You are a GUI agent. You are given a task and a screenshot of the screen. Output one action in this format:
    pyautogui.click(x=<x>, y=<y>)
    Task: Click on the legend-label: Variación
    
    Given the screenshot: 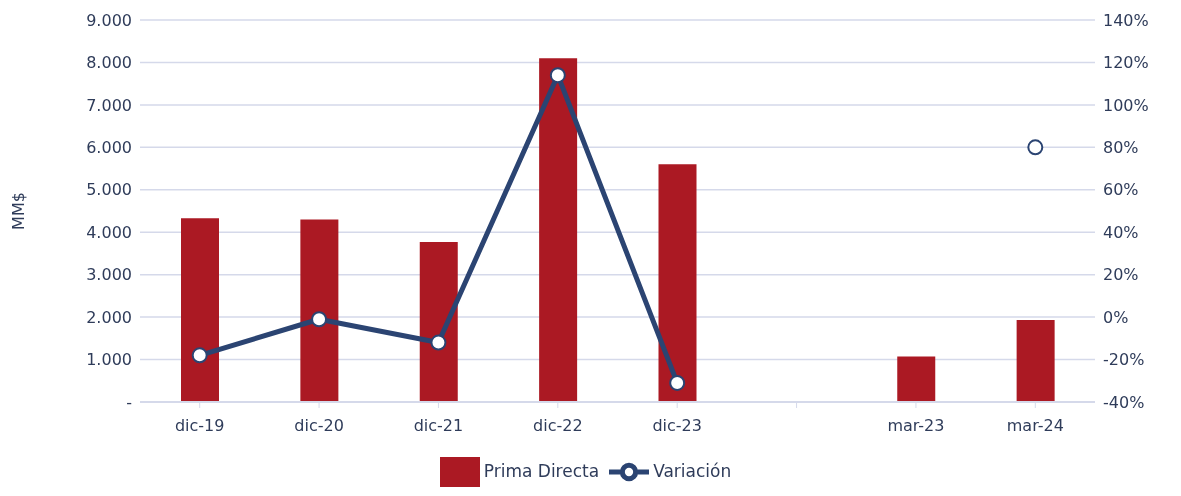 What is the action you would take?
    pyautogui.click(x=692, y=471)
    